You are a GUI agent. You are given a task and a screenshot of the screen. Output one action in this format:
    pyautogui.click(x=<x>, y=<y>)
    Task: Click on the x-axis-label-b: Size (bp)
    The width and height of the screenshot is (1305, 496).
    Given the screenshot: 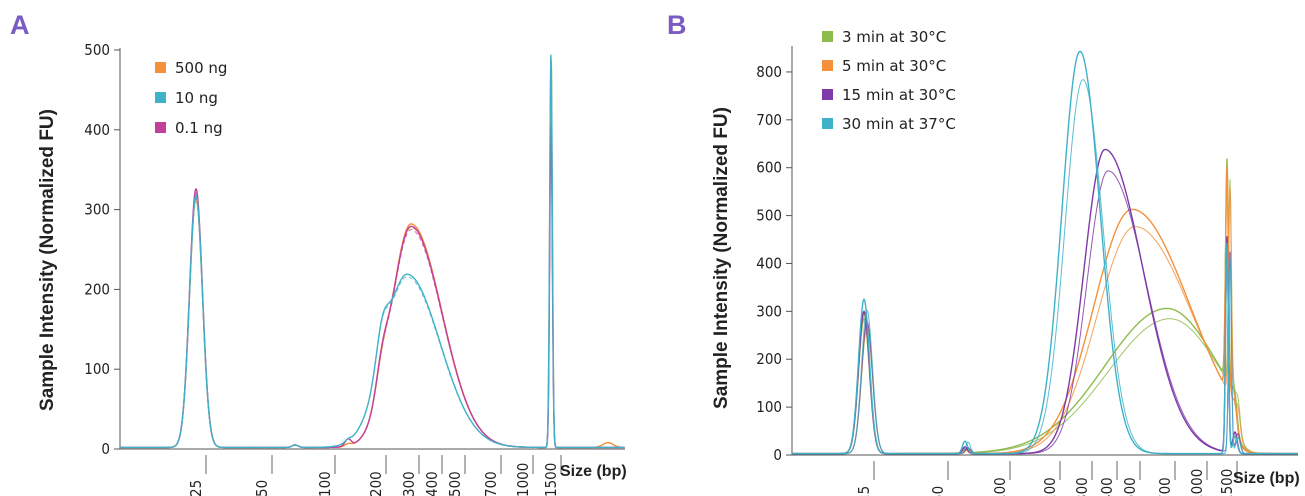 What is the action you would take?
    pyautogui.click(x=1266, y=478)
    